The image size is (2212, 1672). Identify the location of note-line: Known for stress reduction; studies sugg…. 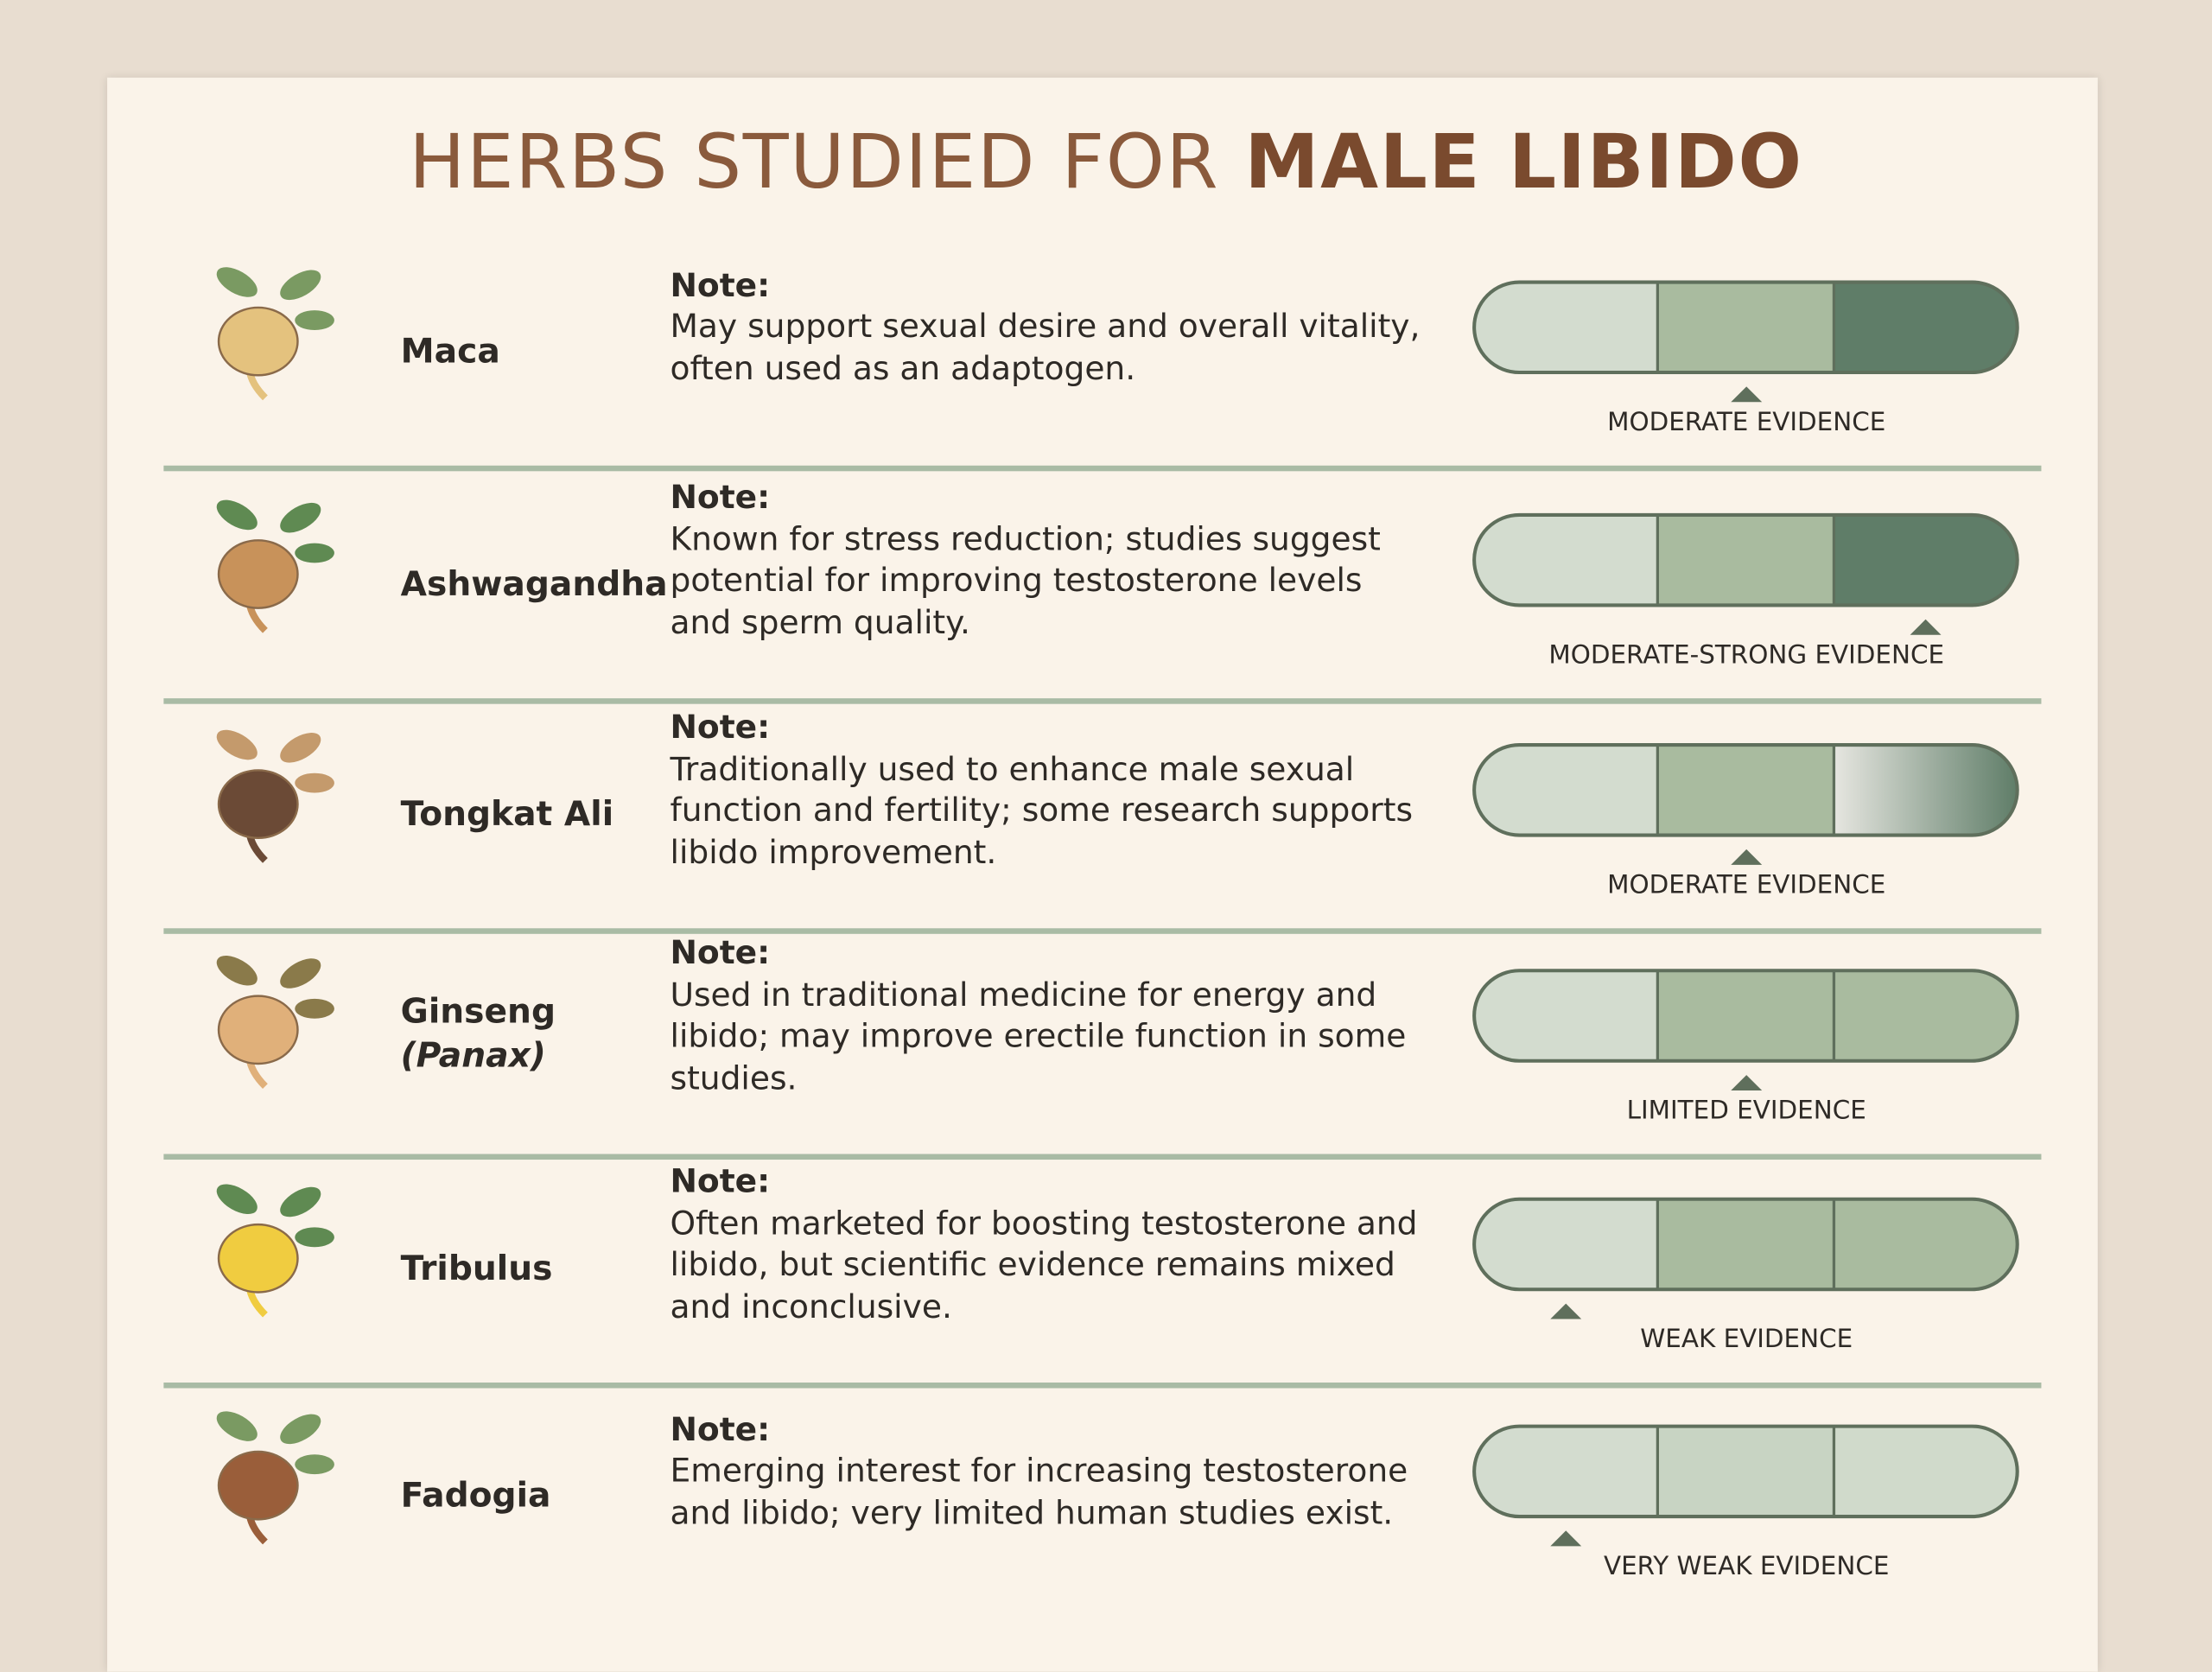
(1025, 539).